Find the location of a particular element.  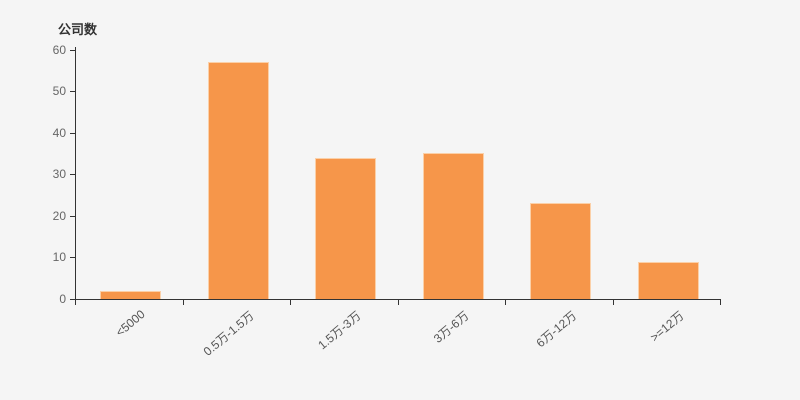

y-tick-label: 60 is located at coordinates (59, 49).